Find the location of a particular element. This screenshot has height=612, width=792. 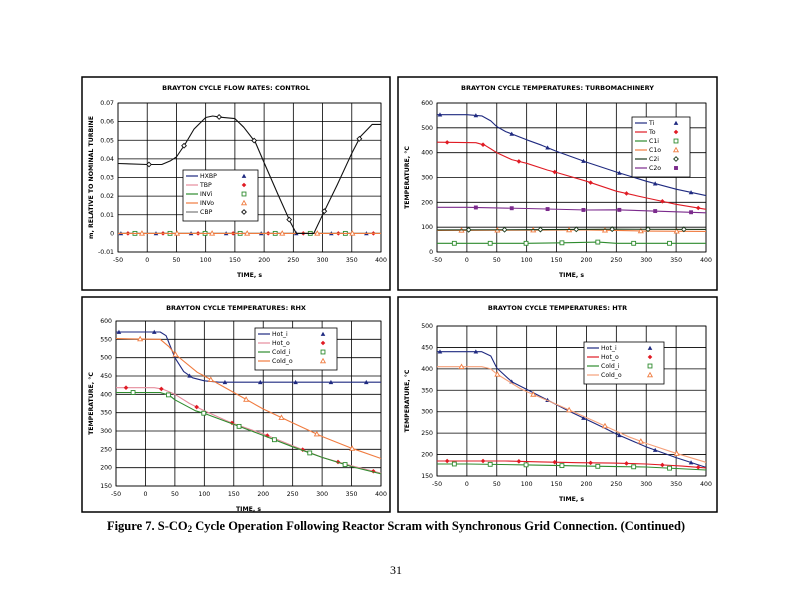

legend-label: Ti is located at coordinates (651, 123).